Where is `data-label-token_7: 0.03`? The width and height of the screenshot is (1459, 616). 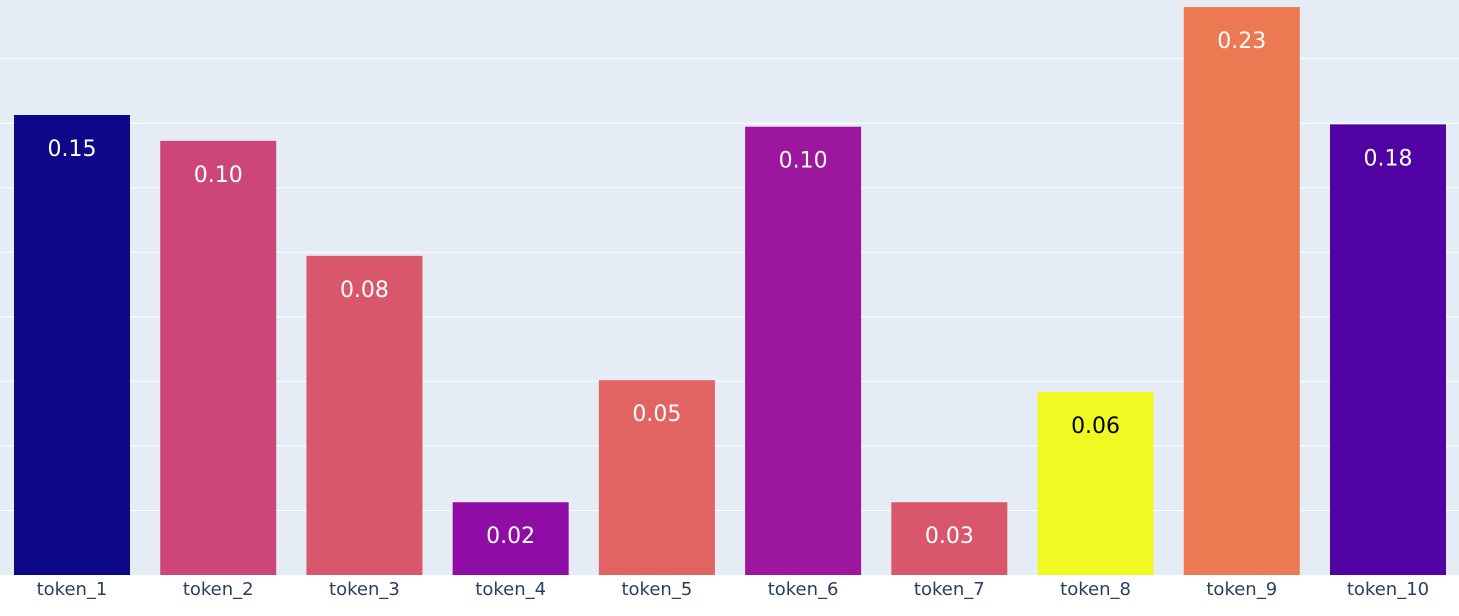
data-label-token_7: 0.03 is located at coordinates (949, 536).